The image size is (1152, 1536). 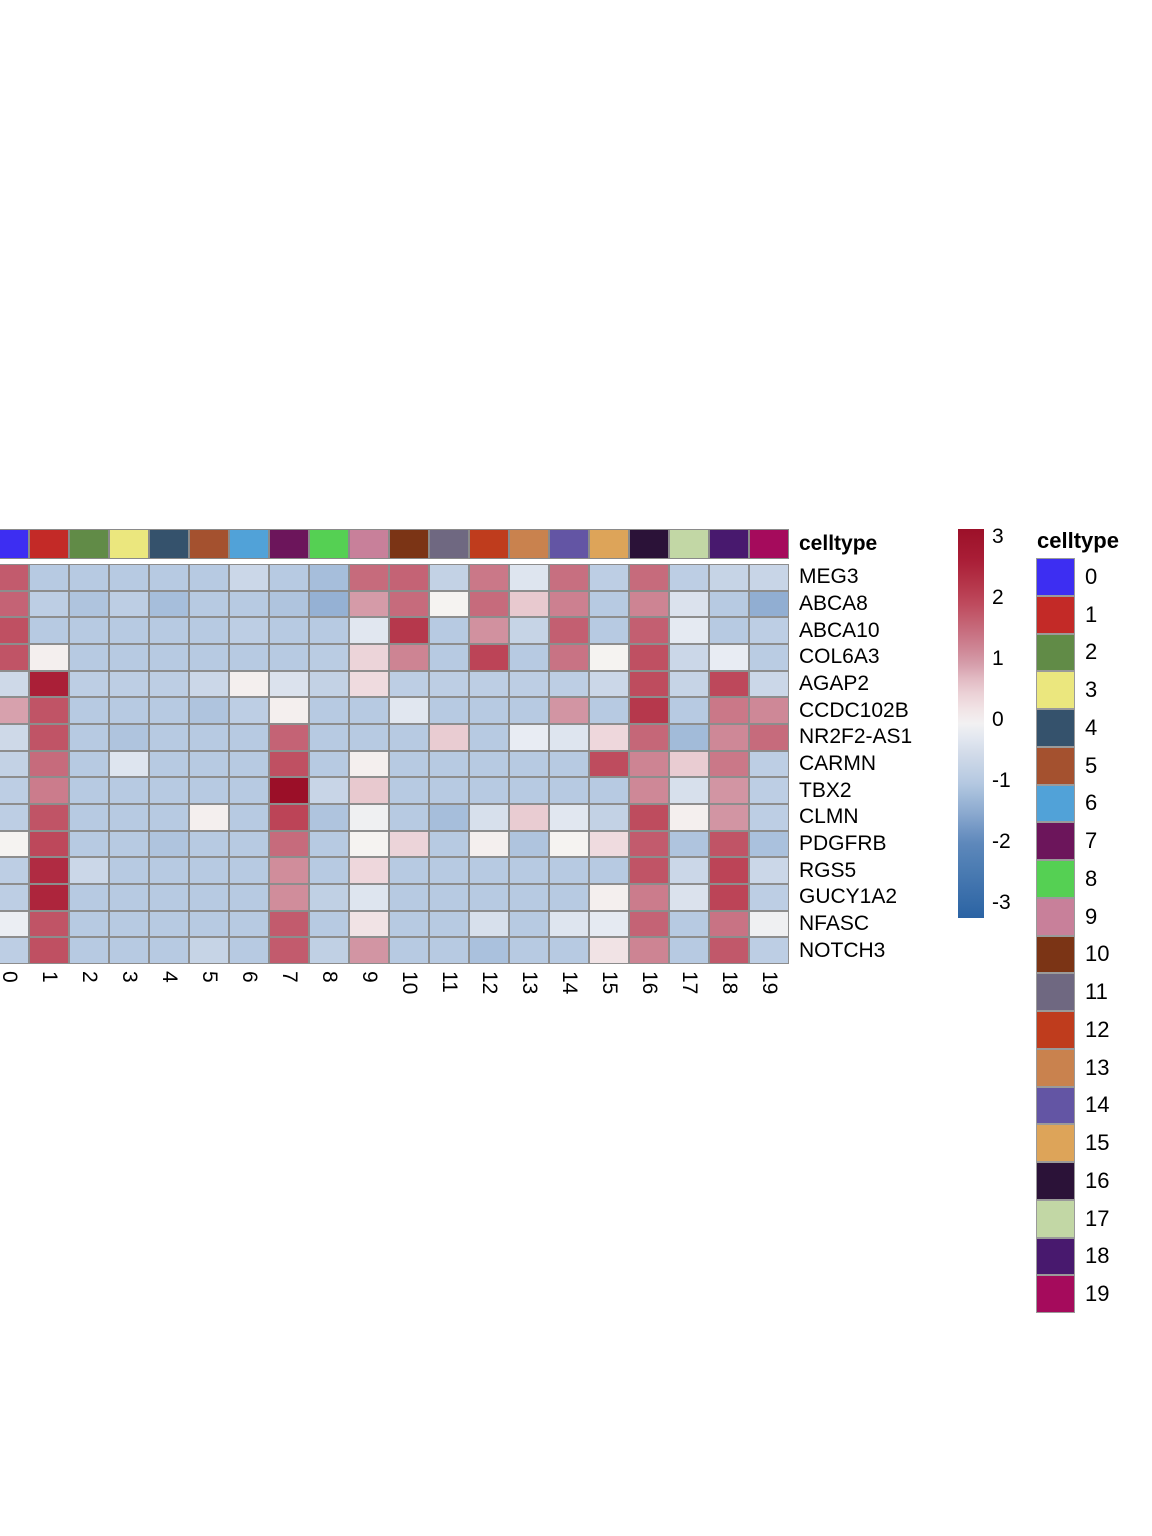 I want to click on row-label-NOTCH3: NOTCH3, so click(x=842, y=950).